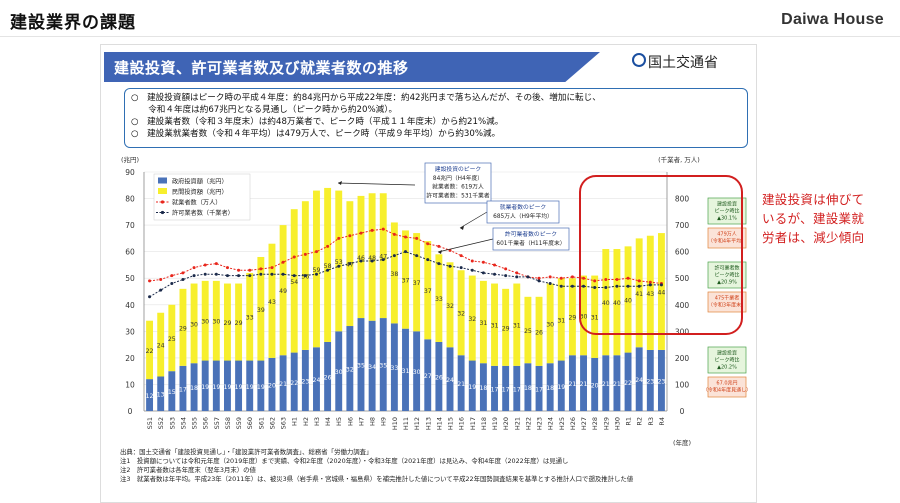 Image resolution: width=900 pixels, height=503 pixels. What do you see at coordinates (73, 23) in the screenshot?
I see `page-title: 建設業界の課題` at bounding box center [73, 23].